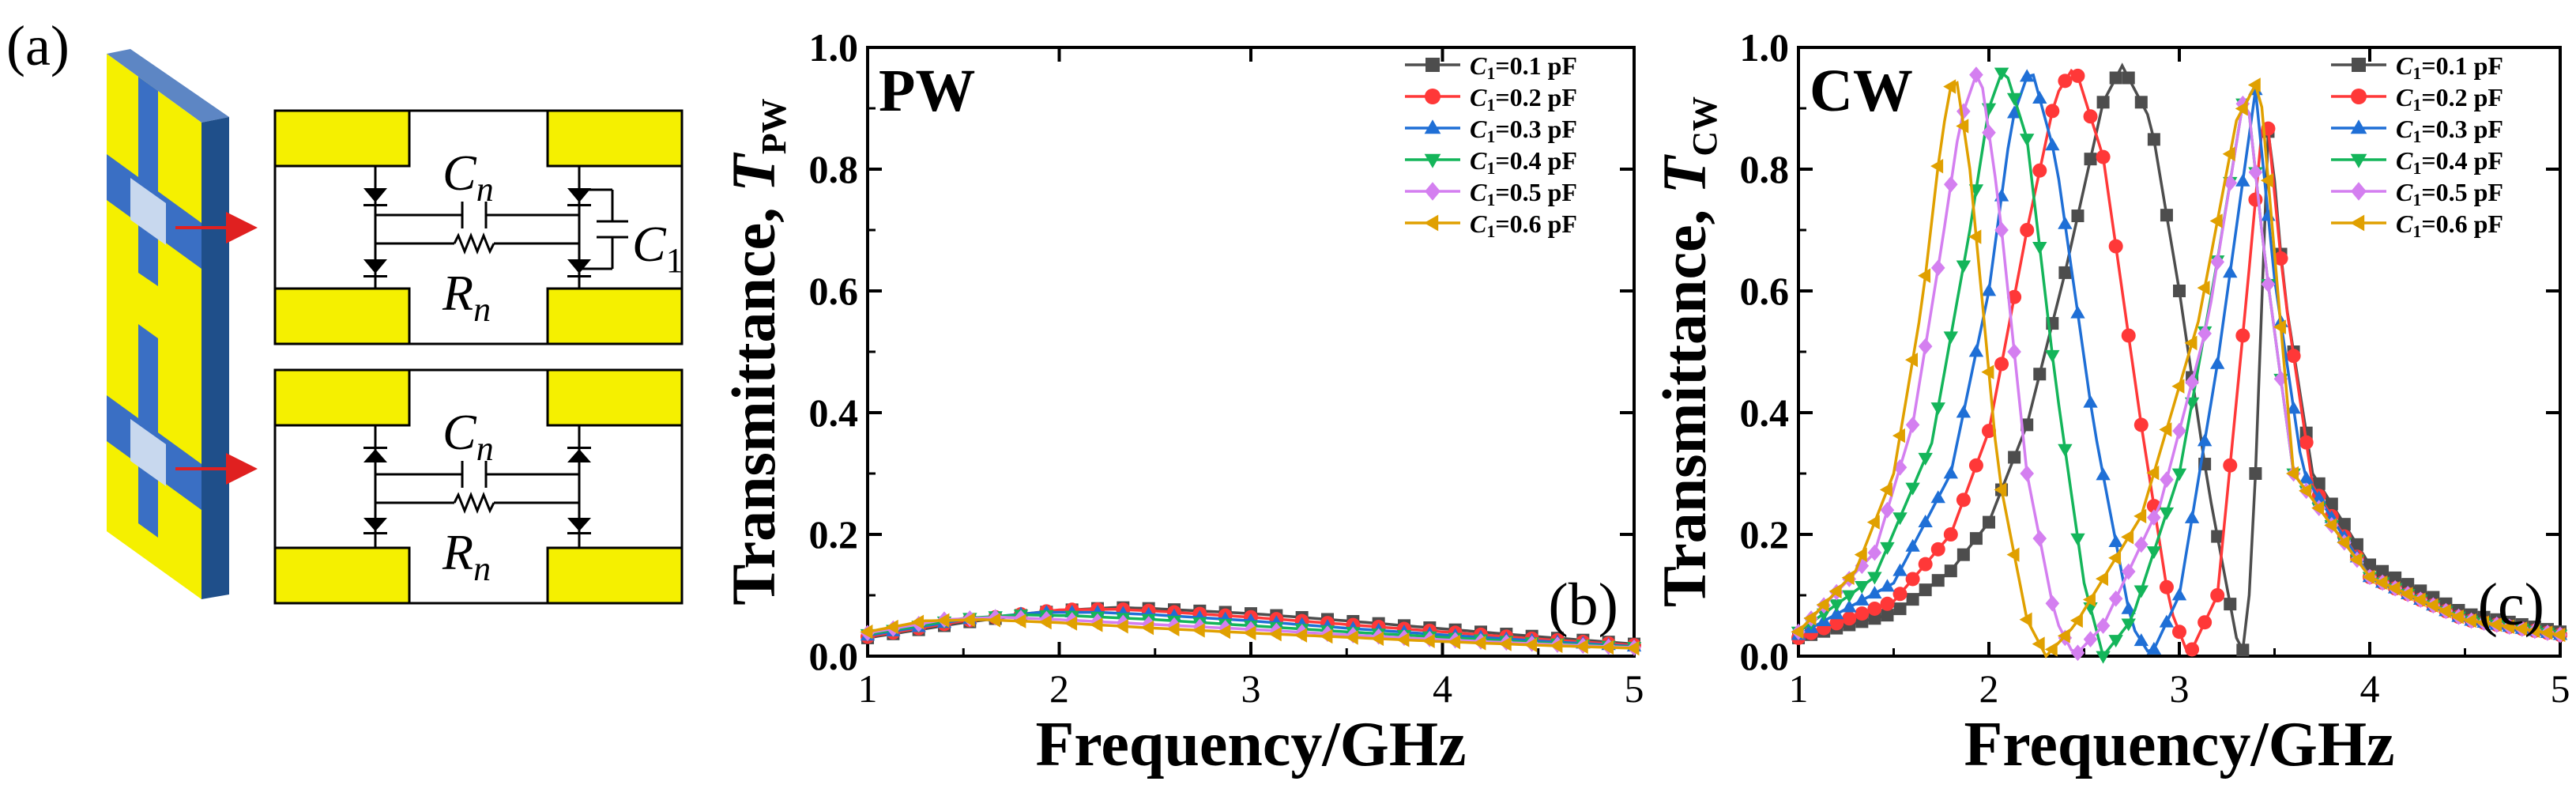  Describe the element at coordinates (2370, 688) in the screenshot. I see `x-tick-label: 4` at that location.